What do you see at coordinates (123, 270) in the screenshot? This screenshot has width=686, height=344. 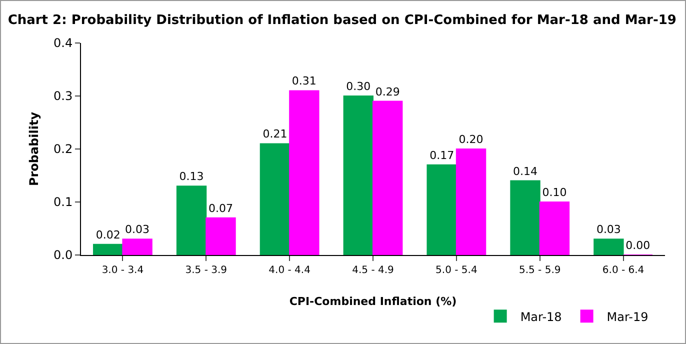 I see `x-tick-label: 3.0 - 3.4` at bounding box center [123, 270].